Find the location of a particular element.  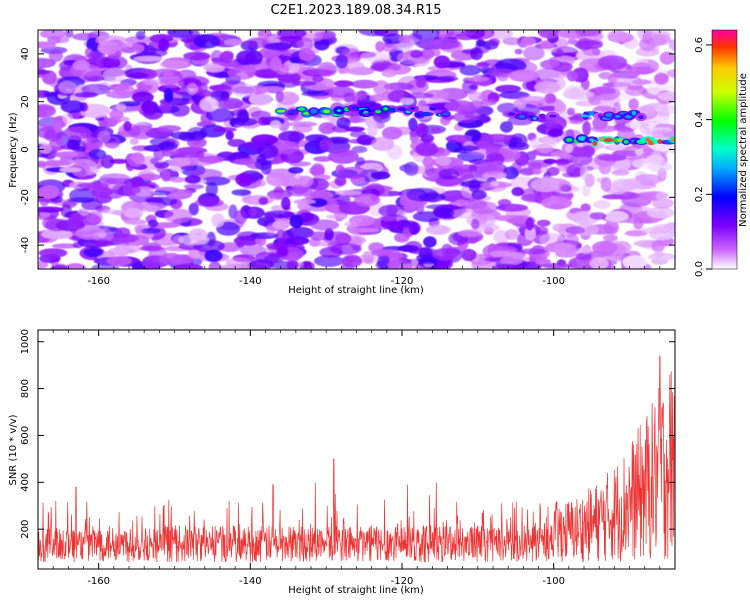

colorbar-tick-label: 0.4 is located at coordinates (699, 120).